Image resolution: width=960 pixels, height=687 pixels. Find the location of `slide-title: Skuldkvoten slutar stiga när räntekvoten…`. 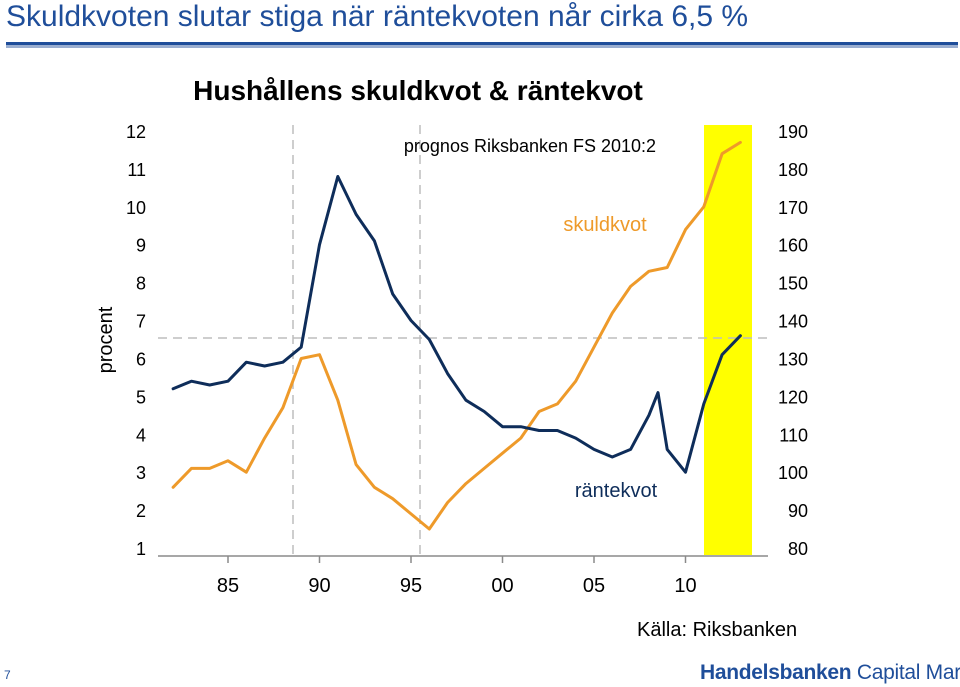

slide-title: Skuldkvoten slutar stiga när räntekvoten… is located at coordinates (377, 16).